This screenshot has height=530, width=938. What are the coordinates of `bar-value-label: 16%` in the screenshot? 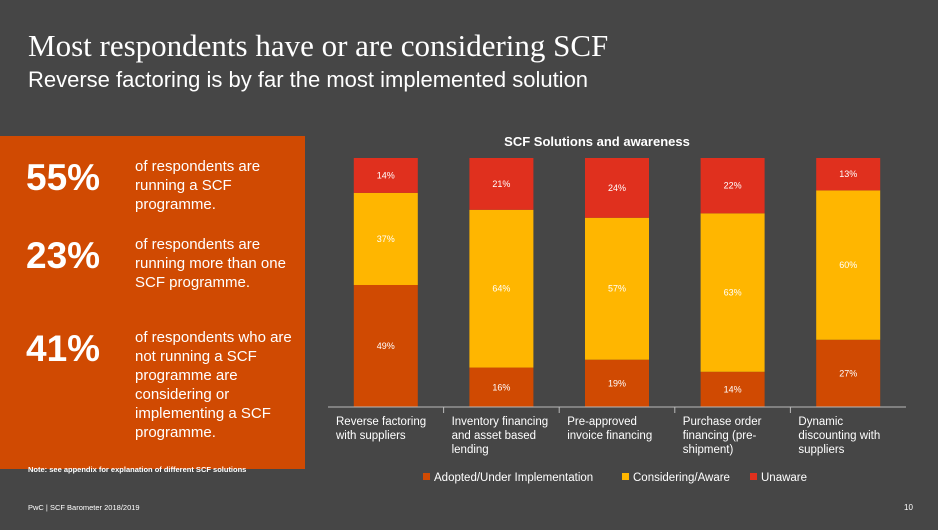 It's located at (501, 387).